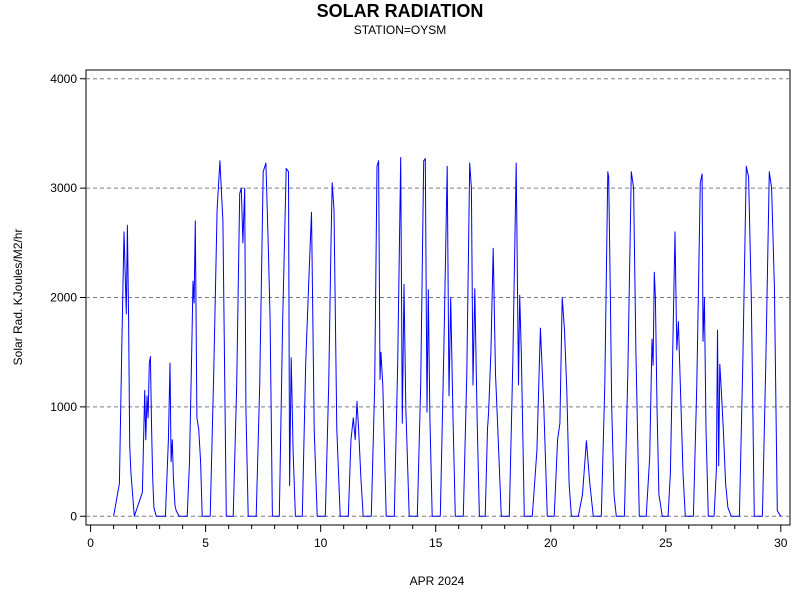  I want to click on y-tick-label-0: 0, so click(73, 516).